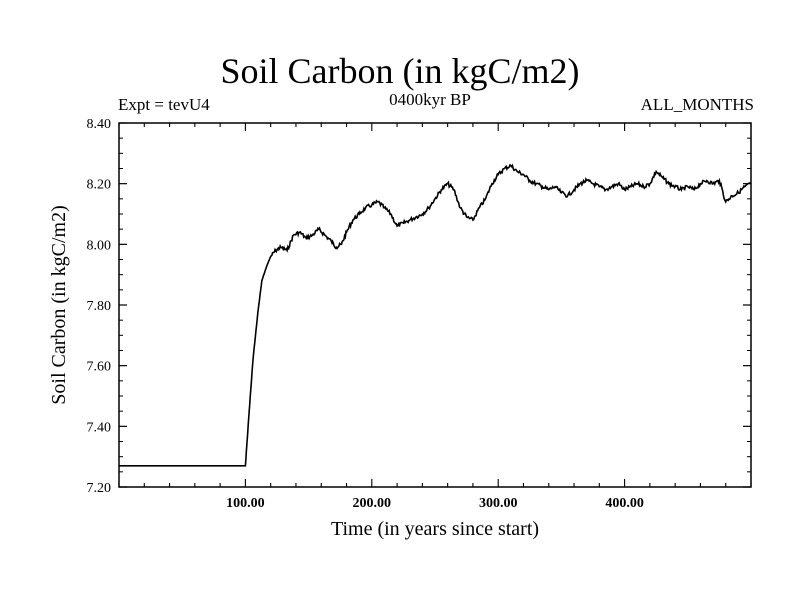 This screenshot has width=800, height=600. What do you see at coordinates (372, 503) in the screenshot?
I see `x-tick-label: 200.00` at bounding box center [372, 503].